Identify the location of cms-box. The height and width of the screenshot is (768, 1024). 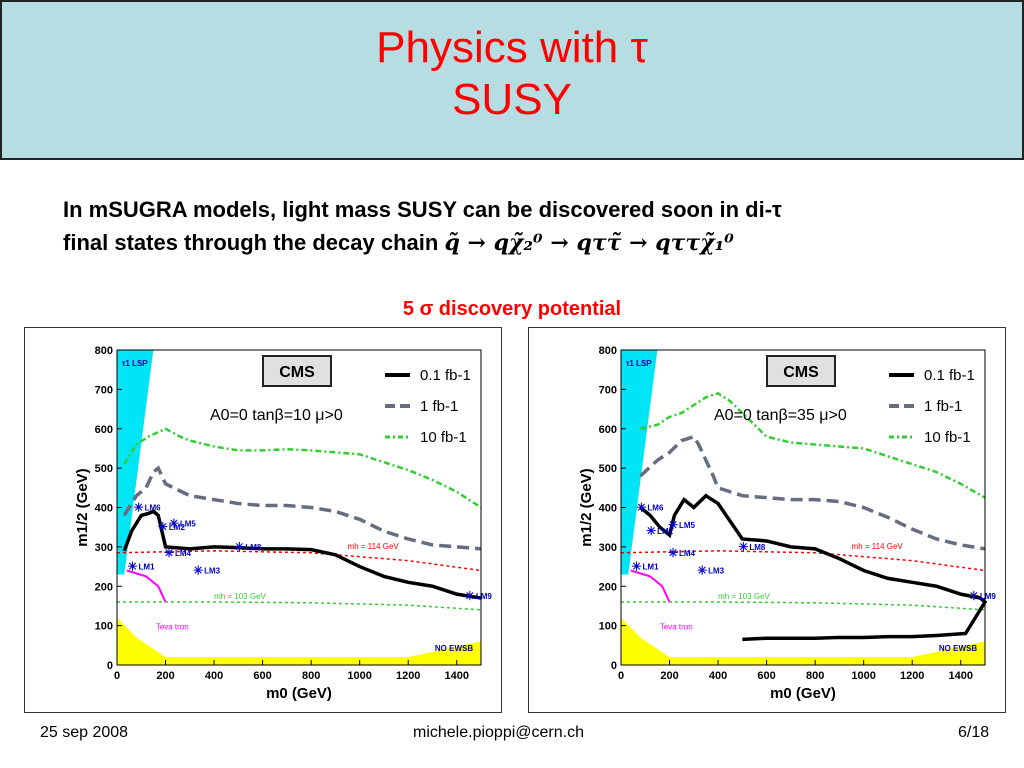
(801, 371).